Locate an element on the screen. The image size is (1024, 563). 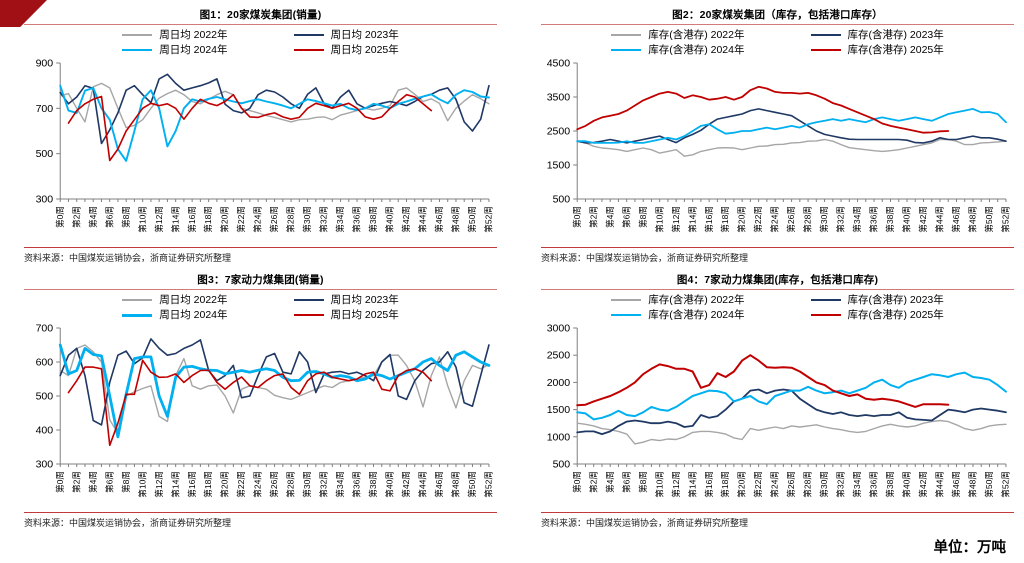
svg-text: 700 is located at coordinates (45, 329).